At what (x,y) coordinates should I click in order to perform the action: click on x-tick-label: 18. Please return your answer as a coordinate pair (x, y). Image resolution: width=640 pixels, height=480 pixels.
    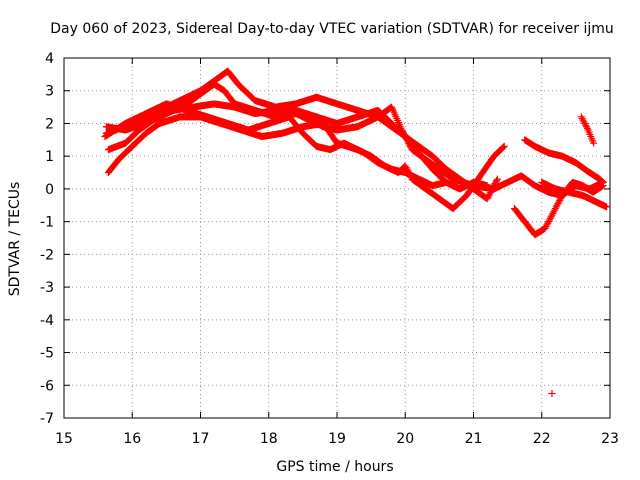
    Looking at the image, I should click on (269, 439).